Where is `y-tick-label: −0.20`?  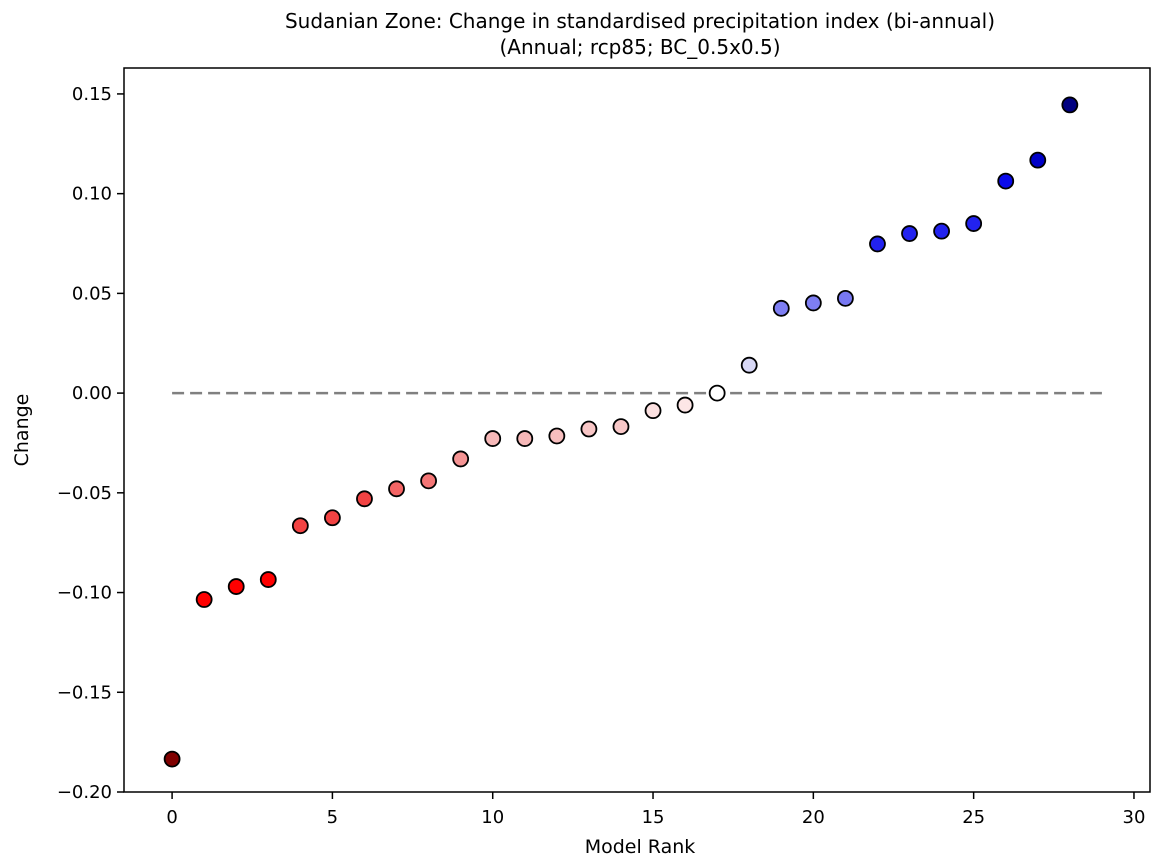 y-tick-label: −0.20 is located at coordinates (84, 792).